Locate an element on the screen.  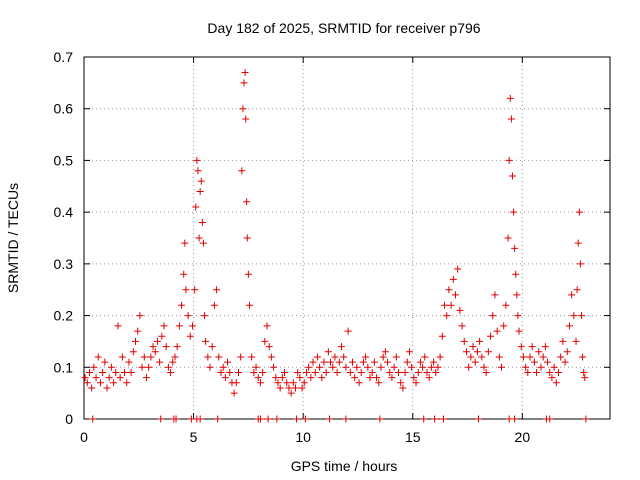
x-tick-label: 5 is located at coordinates (194, 437).